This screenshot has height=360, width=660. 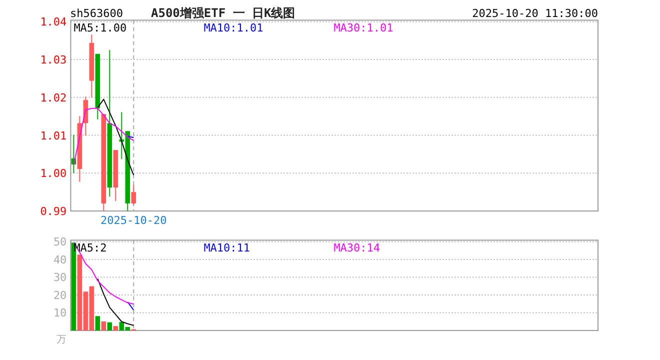 What do you see at coordinates (227, 248) in the screenshot?
I see `text: MA10:11` at bounding box center [227, 248].